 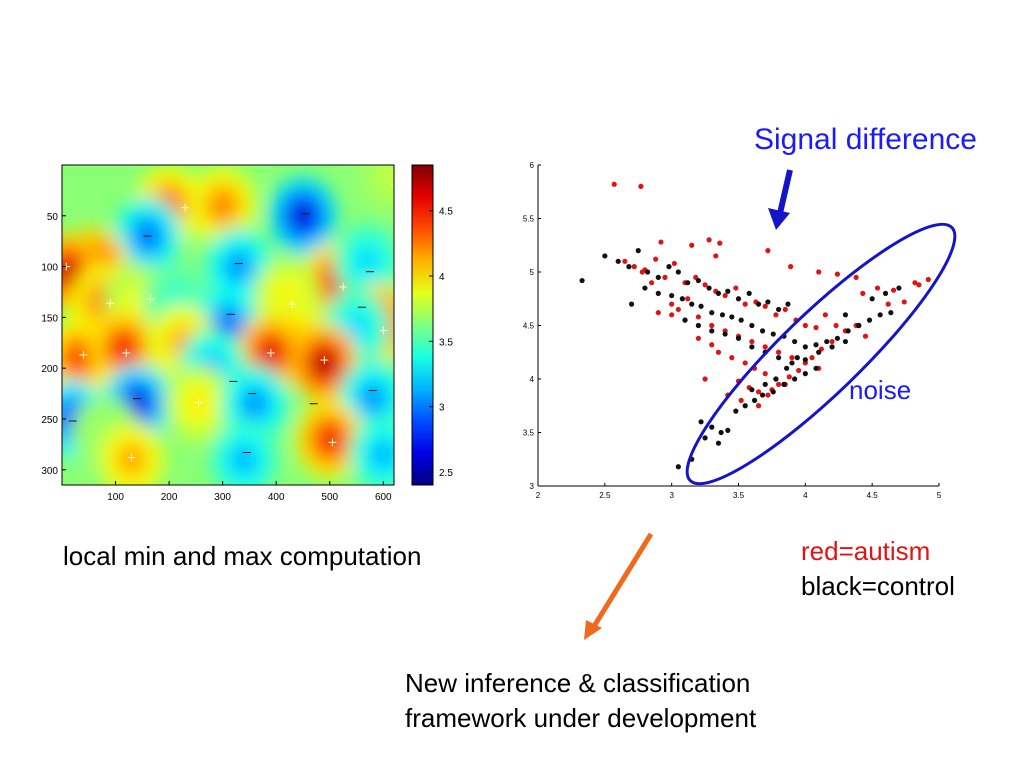 What do you see at coordinates (805, 495) in the screenshot?
I see `scatter-x-tick-label: 4` at bounding box center [805, 495].